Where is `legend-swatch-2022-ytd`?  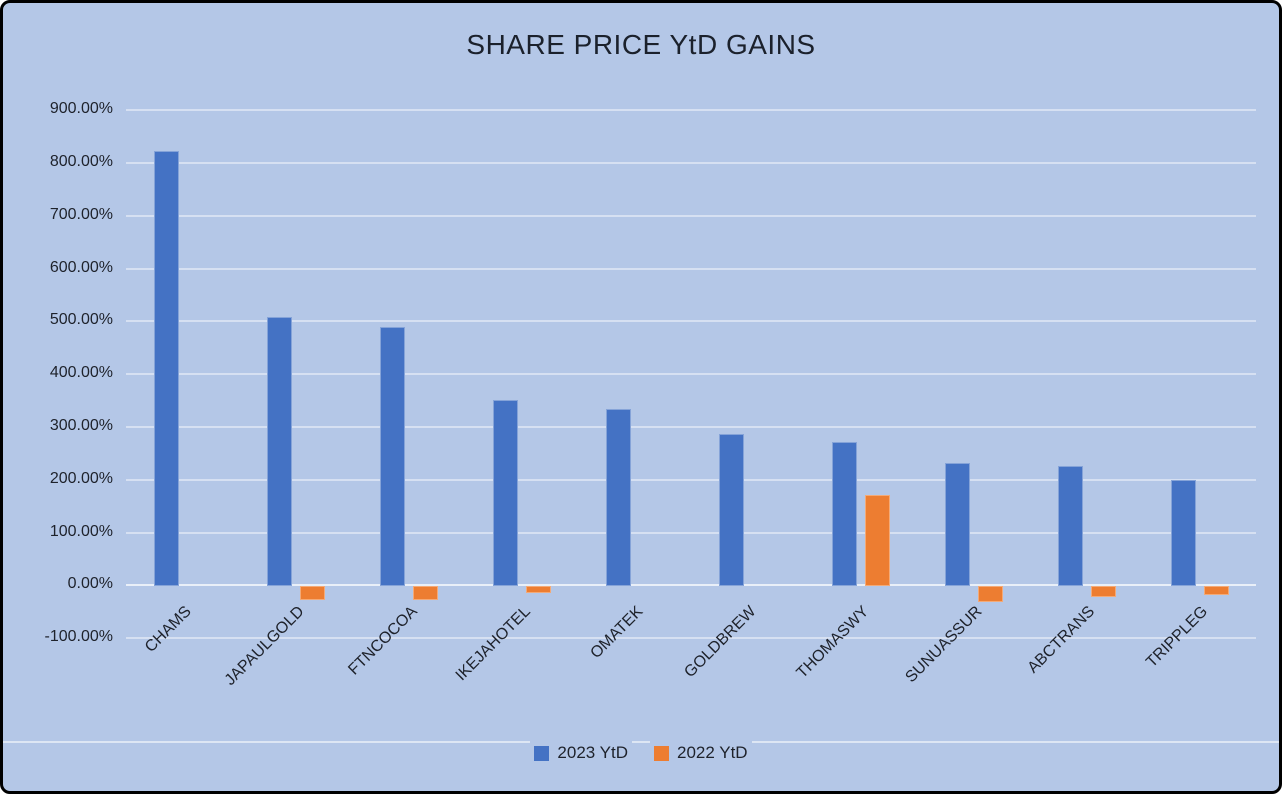 legend-swatch-2022-ytd is located at coordinates (661, 753).